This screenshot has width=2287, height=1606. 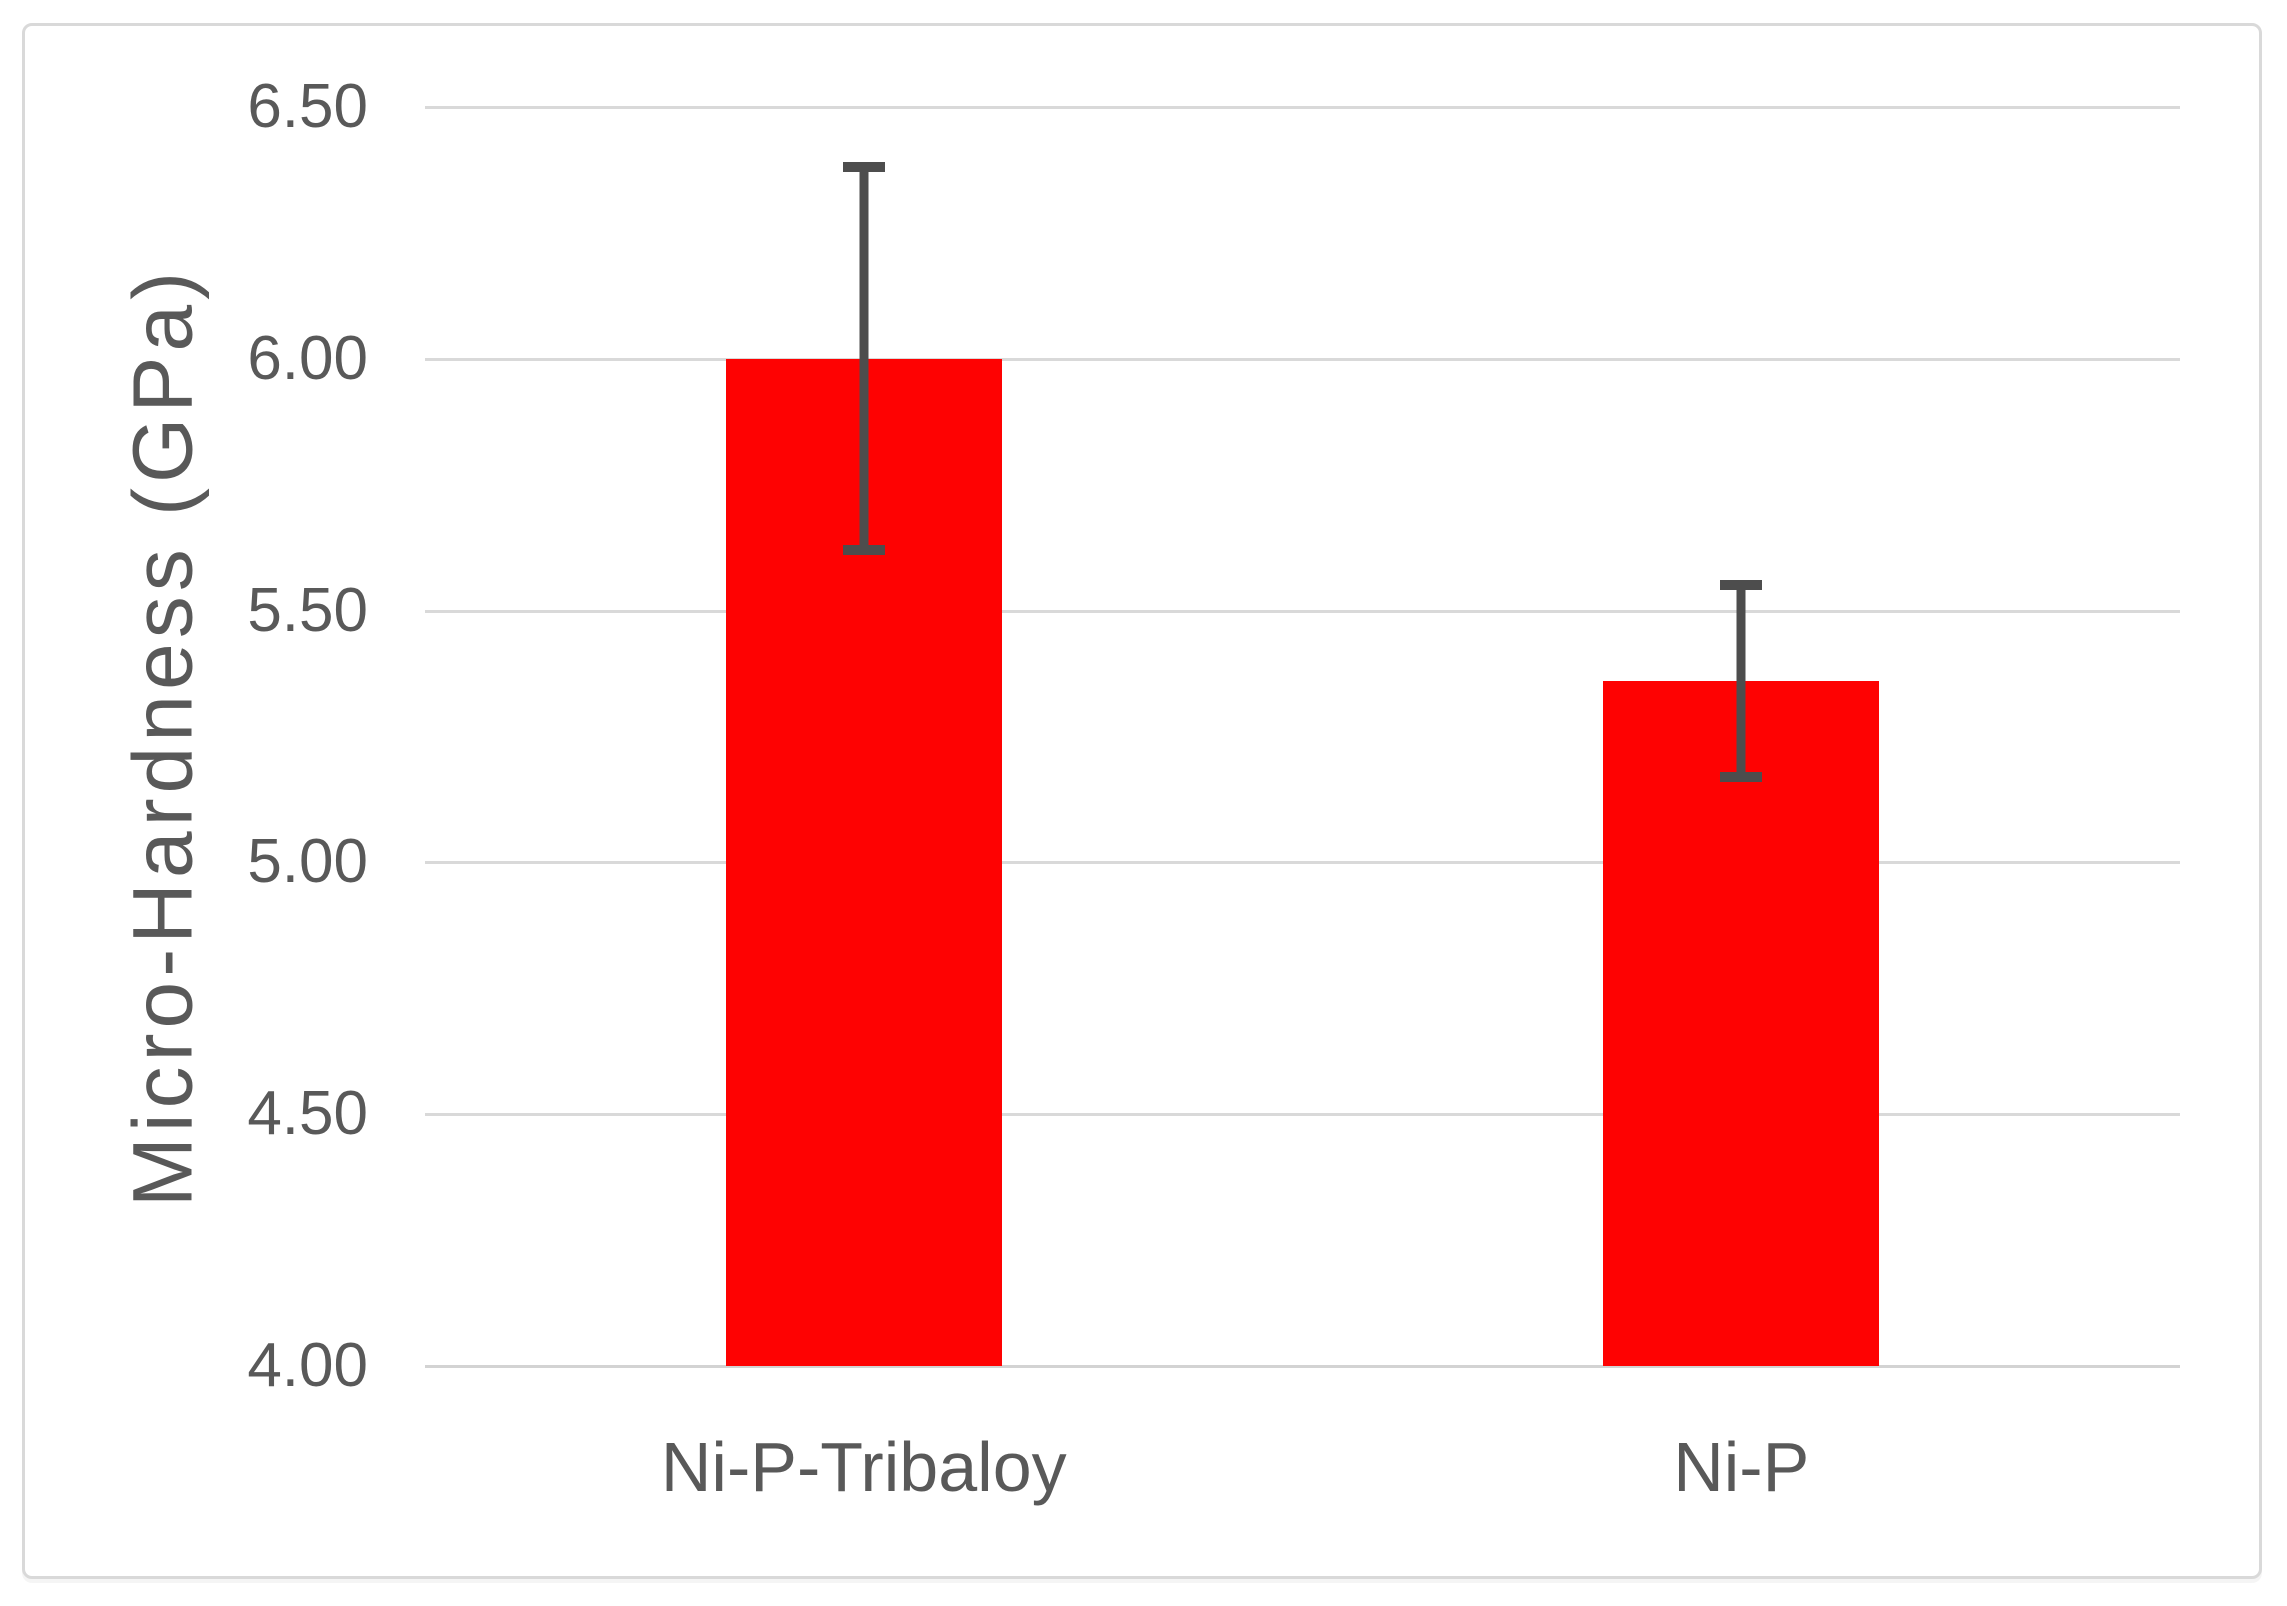 I want to click on y-tick-label: 4.50, so click(x=307, y=1114).